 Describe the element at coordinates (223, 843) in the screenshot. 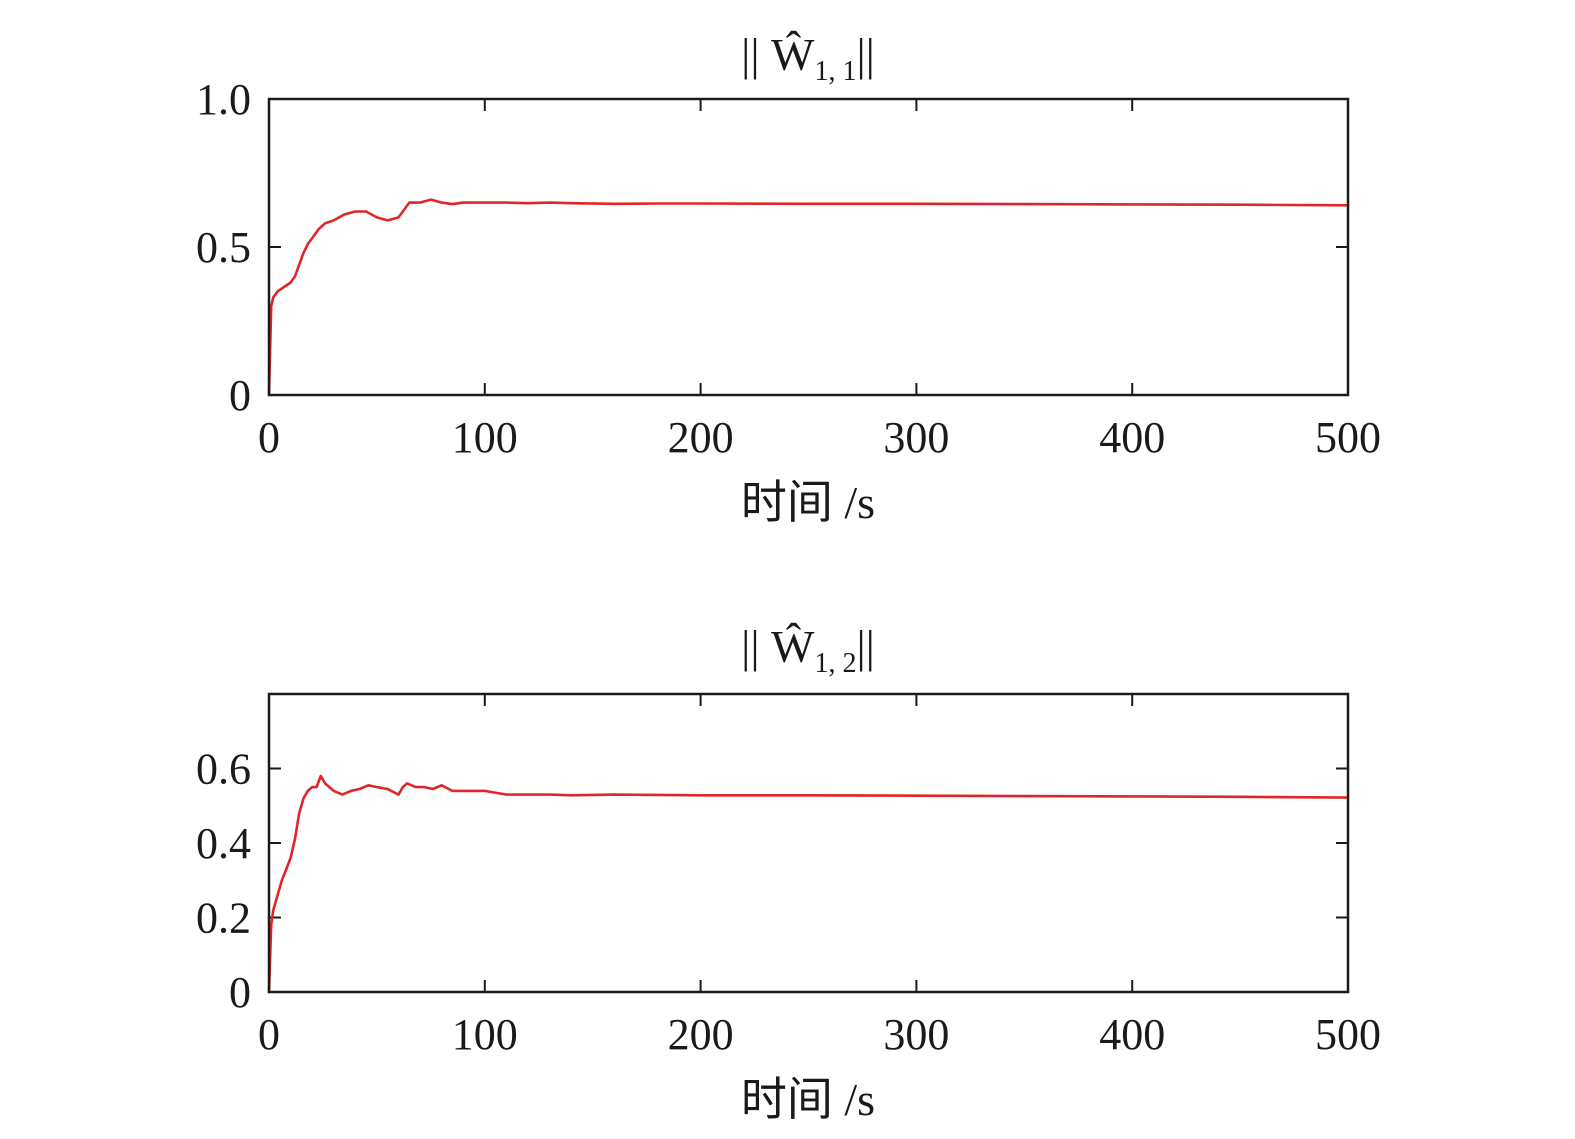

I see `y-tick-label: 0.4` at that location.